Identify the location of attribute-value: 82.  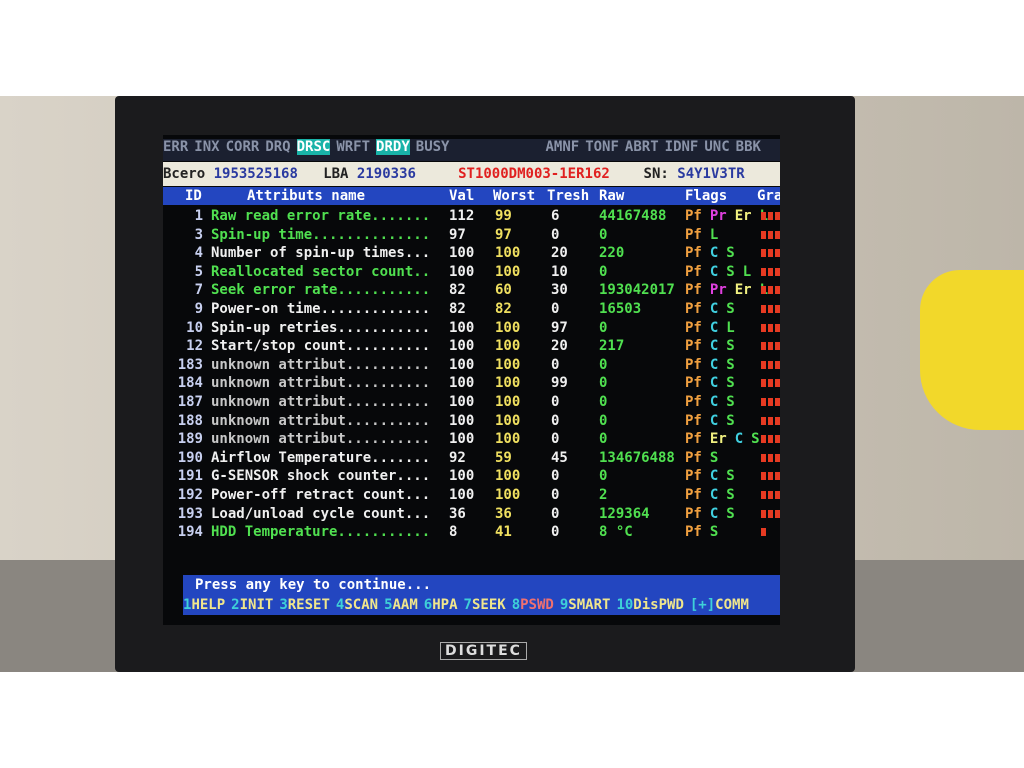
(457, 290).